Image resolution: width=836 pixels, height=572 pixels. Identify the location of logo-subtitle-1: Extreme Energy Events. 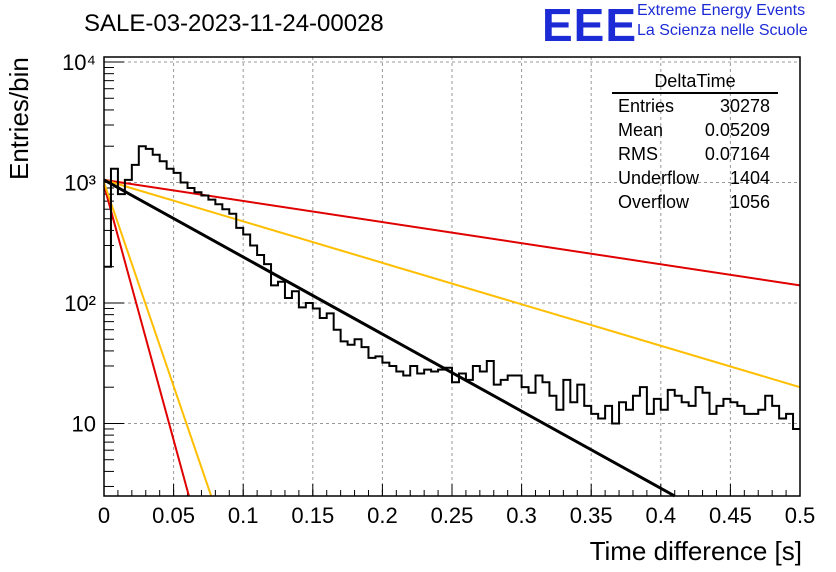
(721, 10).